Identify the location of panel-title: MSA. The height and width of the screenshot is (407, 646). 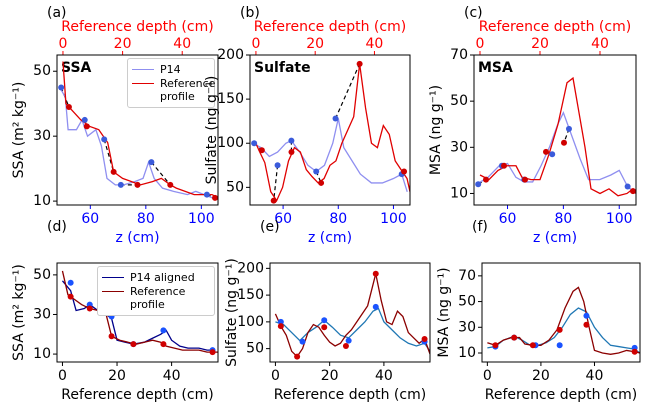
(495, 68).